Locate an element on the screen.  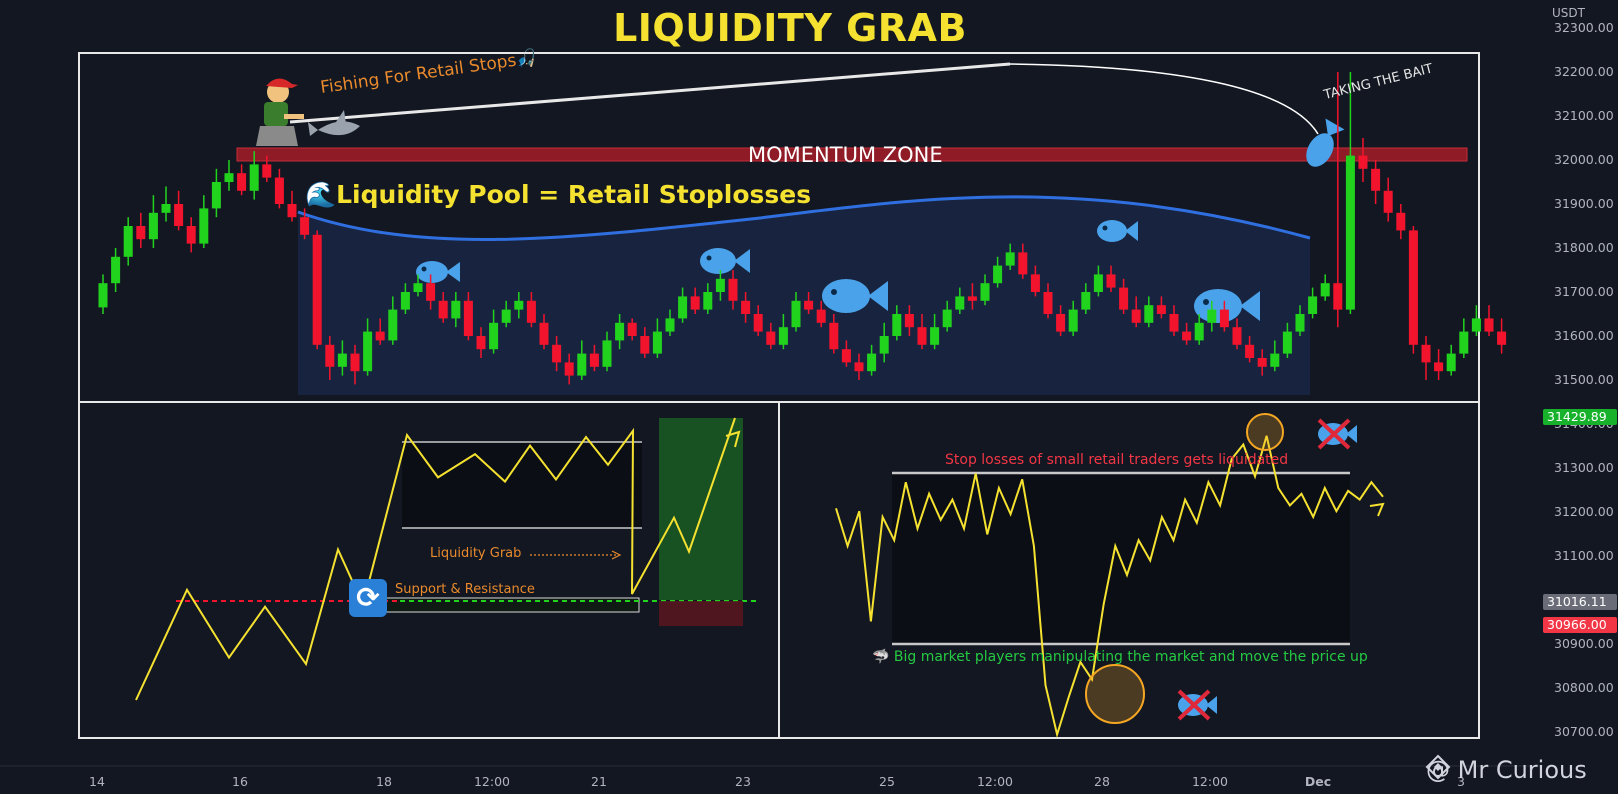
swap-icon: ⟳ is located at coordinates (368, 598).